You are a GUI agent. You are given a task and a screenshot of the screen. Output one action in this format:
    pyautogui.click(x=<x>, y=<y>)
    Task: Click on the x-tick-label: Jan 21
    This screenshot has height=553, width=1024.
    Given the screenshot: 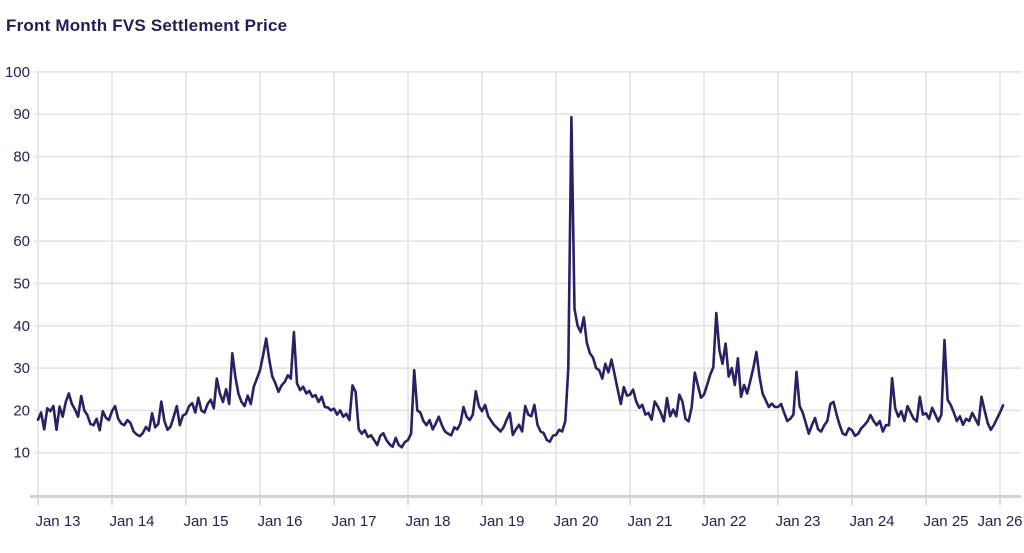 What is the action you would take?
    pyautogui.click(x=649, y=521)
    